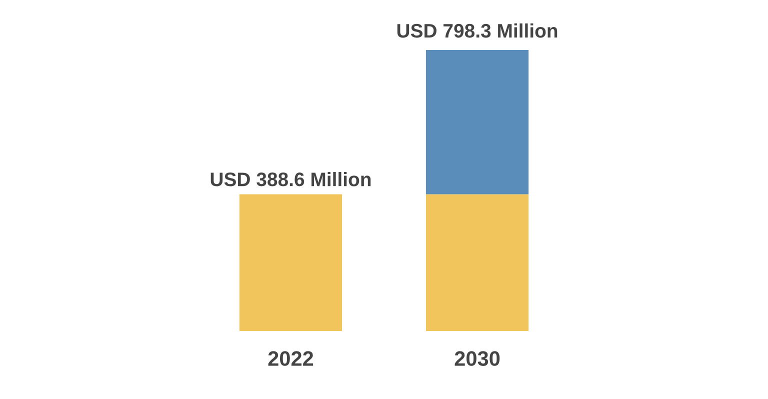 This screenshot has height=399, width=768. I want to click on total-label: USD 798.3 Million, so click(477, 30).